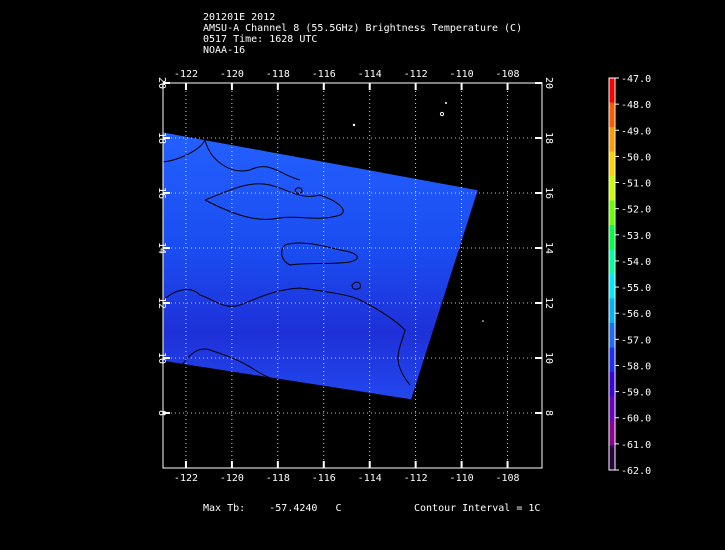 Image resolution: width=725 pixels, height=550 pixels. Describe the element at coordinates (548, 303) in the screenshot. I see `lat-label-right: 12` at that location.